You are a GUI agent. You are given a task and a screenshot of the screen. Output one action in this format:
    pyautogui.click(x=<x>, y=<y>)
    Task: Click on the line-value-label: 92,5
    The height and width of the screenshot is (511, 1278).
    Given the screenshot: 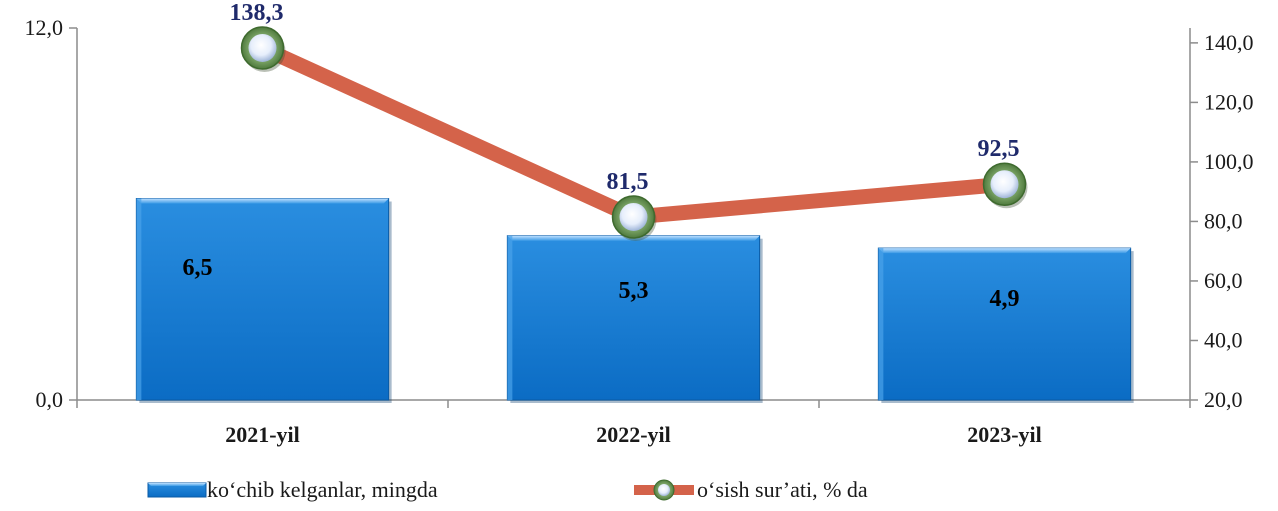 What is the action you would take?
    pyautogui.click(x=999, y=149)
    